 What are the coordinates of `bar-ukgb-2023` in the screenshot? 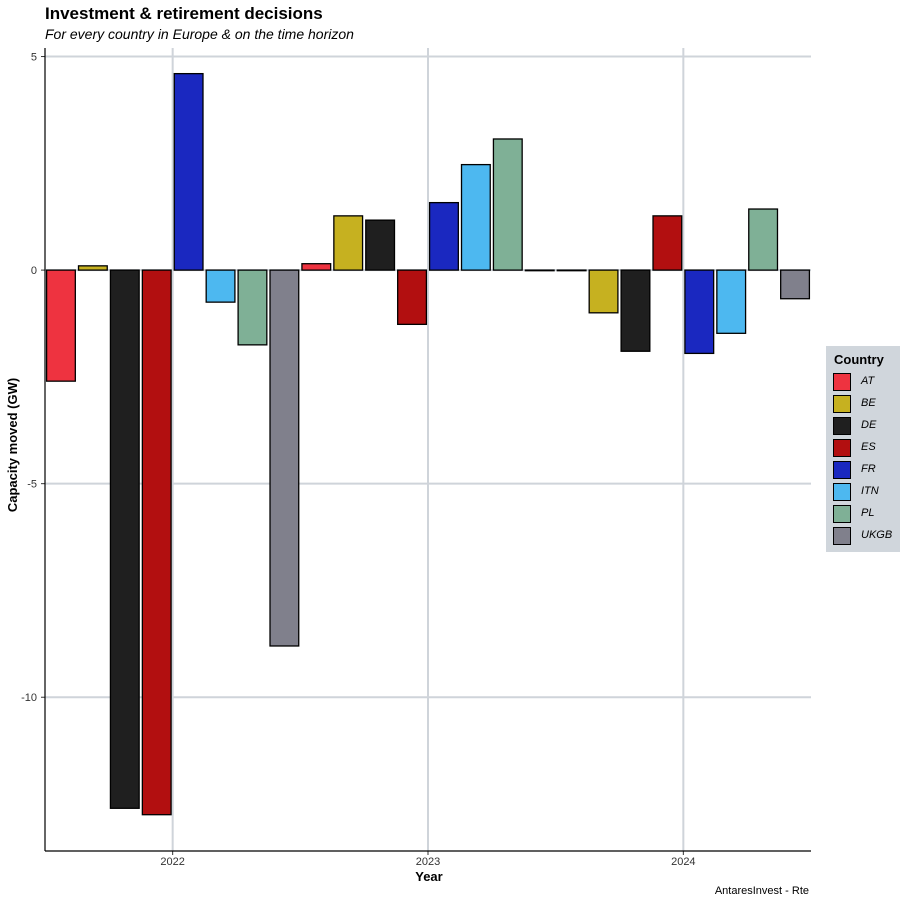 It's located at (539, 270).